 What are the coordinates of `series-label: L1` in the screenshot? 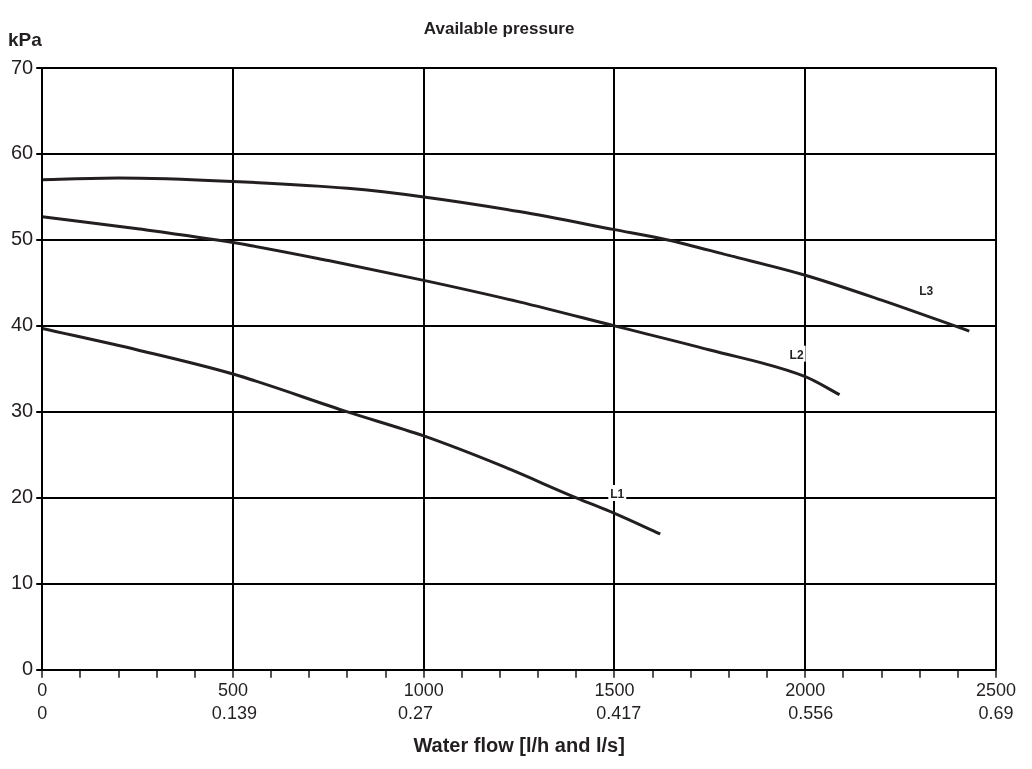 It's located at (617, 493).